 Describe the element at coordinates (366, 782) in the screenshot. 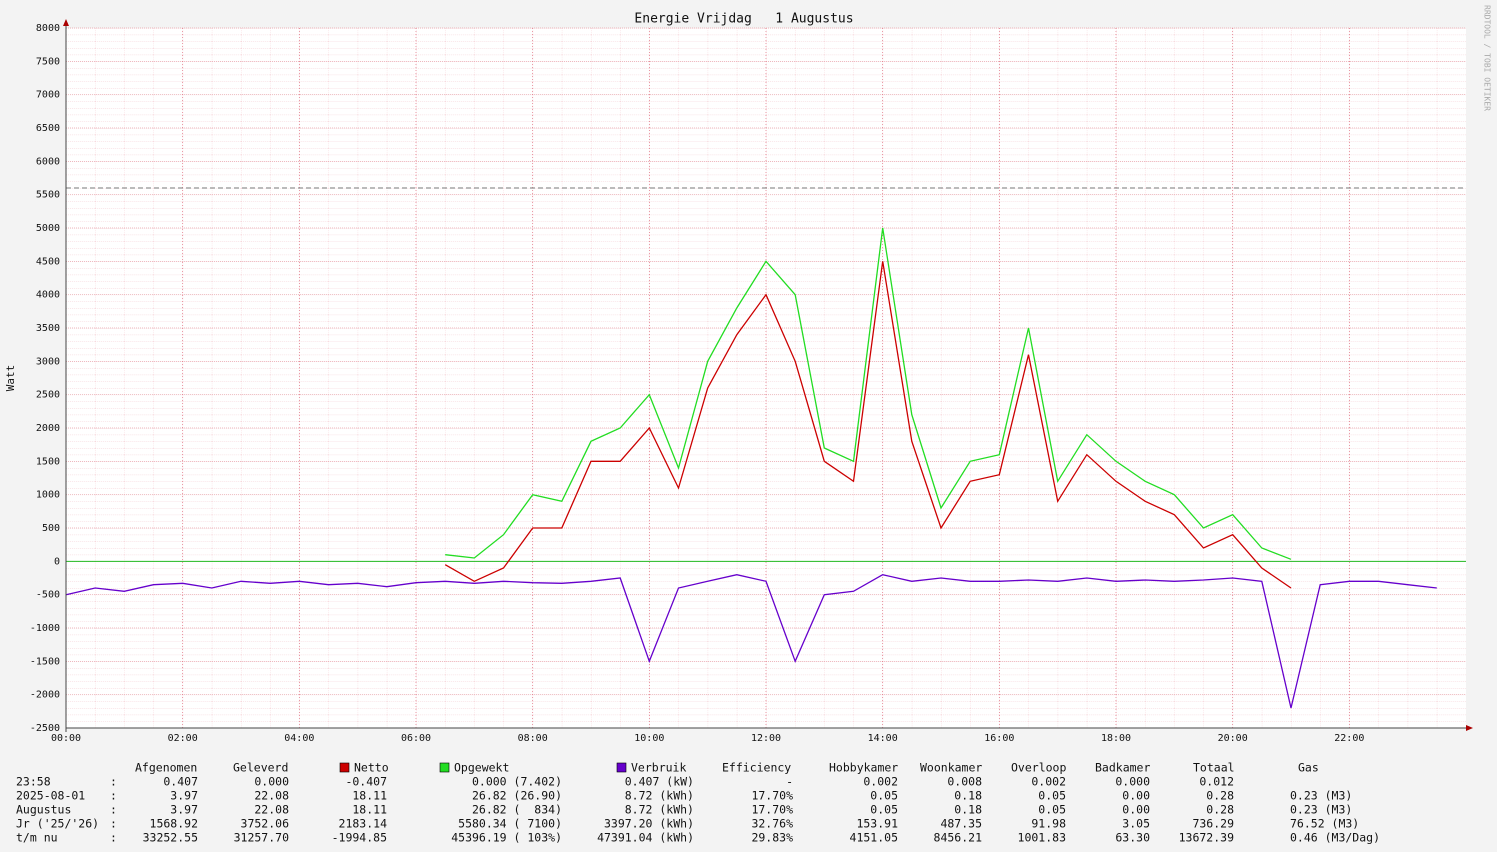

I see `table-cell: -0.407` at that location.